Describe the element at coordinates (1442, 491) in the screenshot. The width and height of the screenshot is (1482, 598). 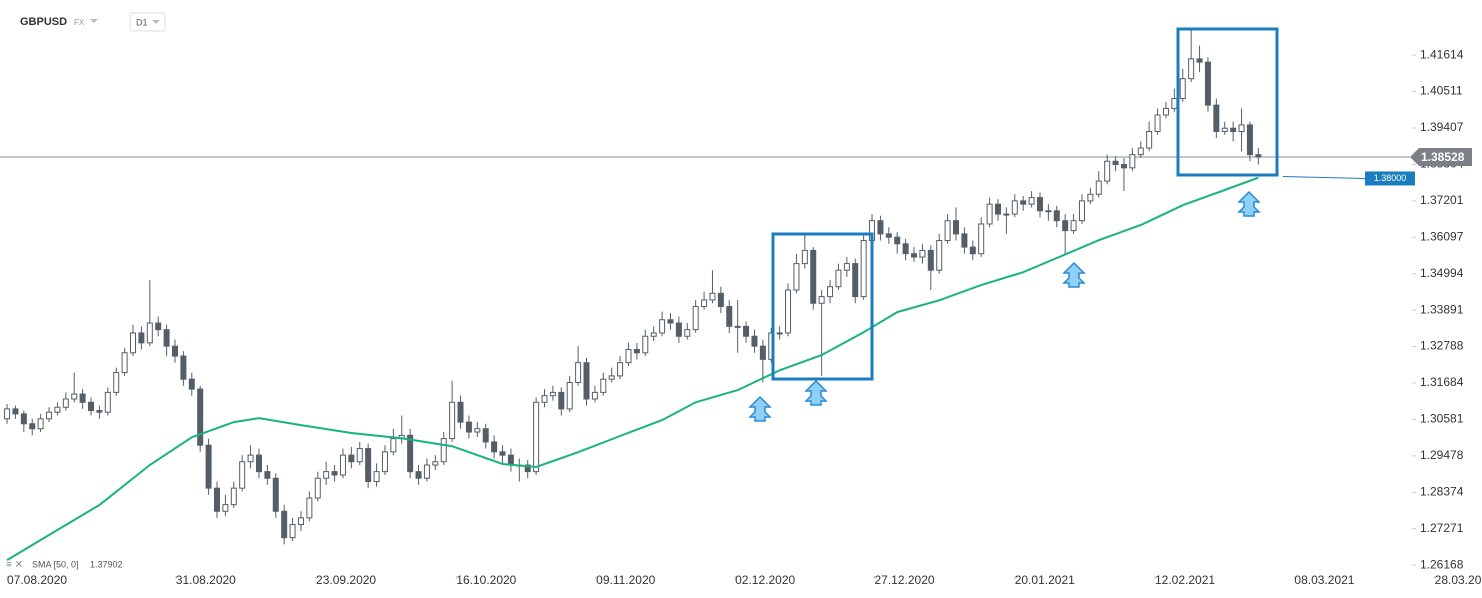
I see `y-tick-label: 1.28374` at that location.